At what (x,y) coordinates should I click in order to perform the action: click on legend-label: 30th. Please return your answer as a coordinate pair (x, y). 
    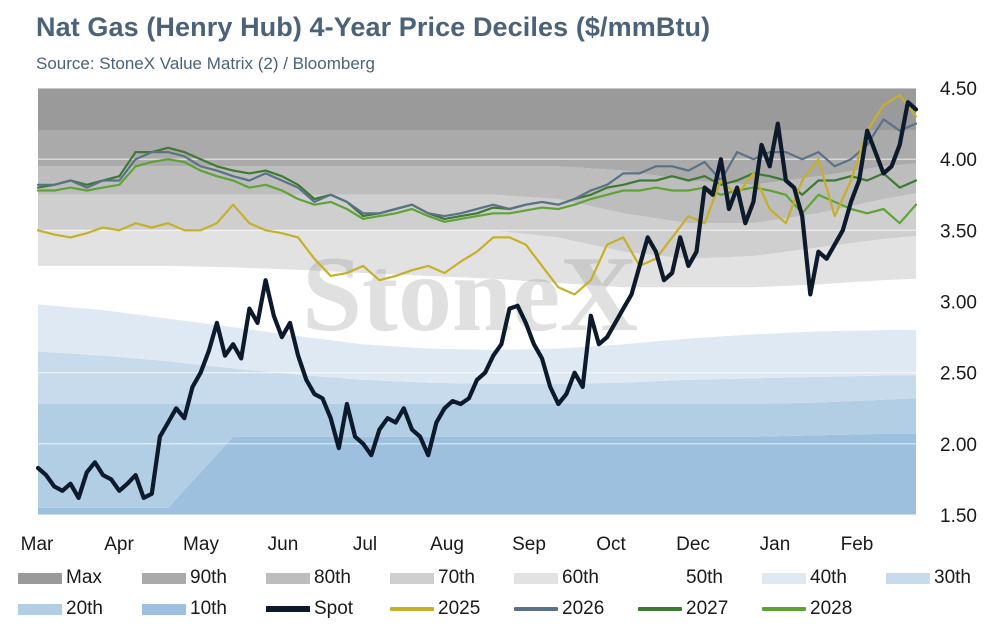
    Looking at the image, I should click on (952, 577).